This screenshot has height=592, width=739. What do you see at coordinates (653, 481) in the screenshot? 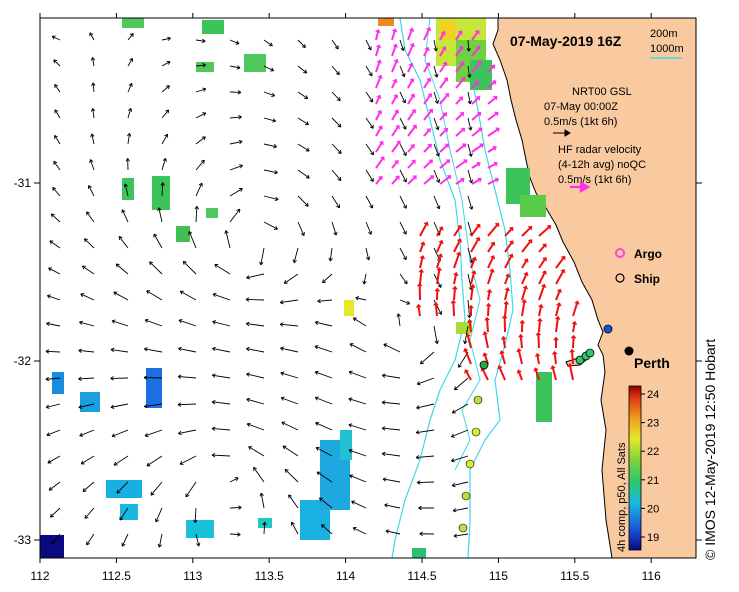
I see `colorbar-tick-label: 21` at bounding box center [653, 481].